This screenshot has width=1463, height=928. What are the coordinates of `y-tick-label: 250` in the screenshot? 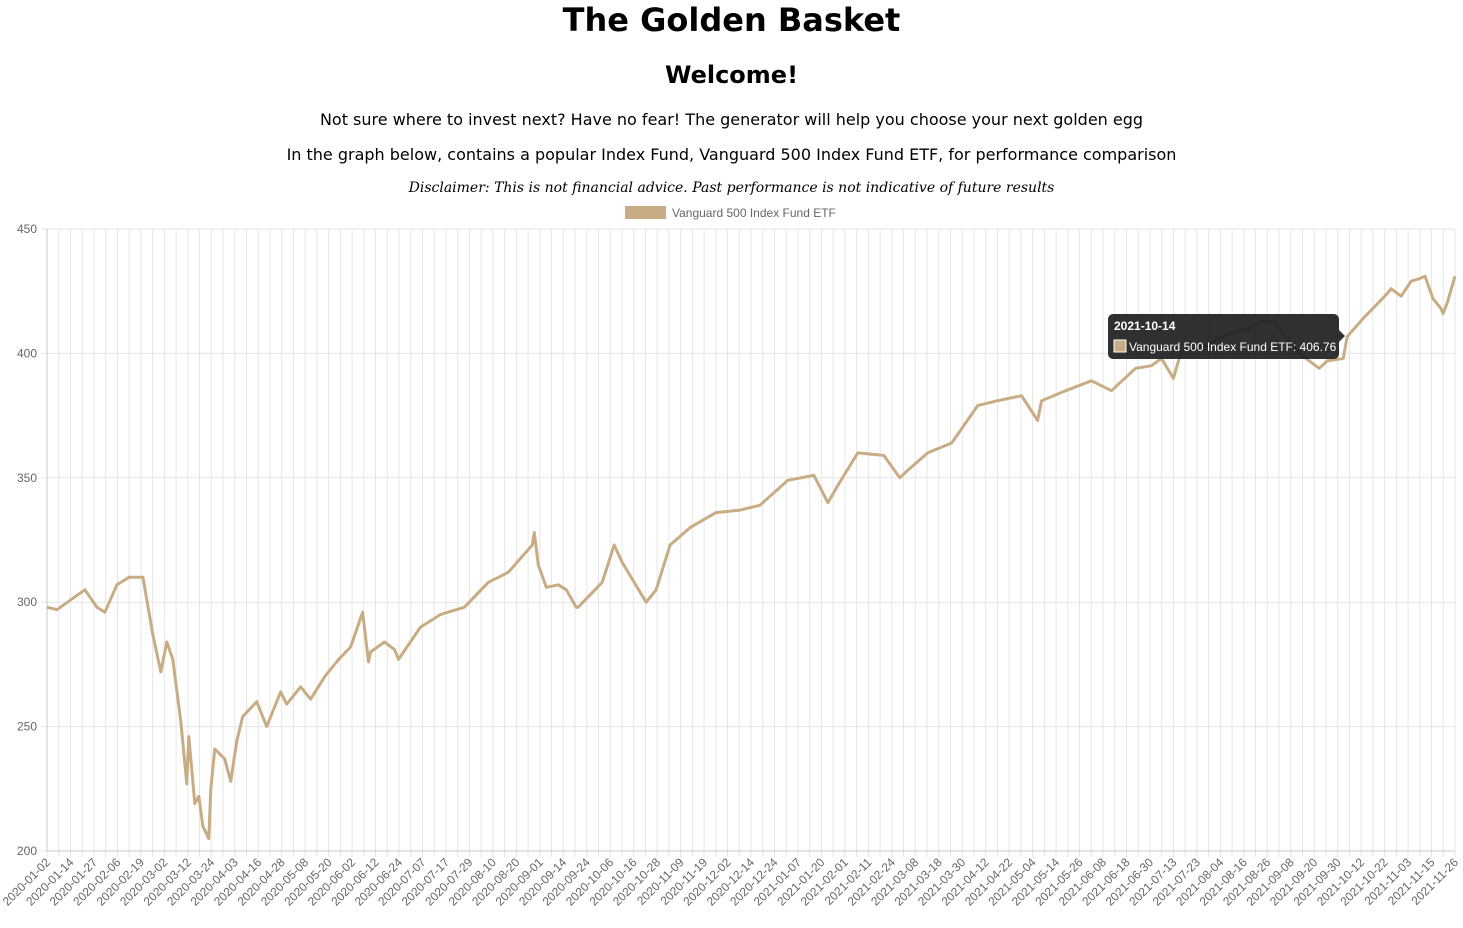 It's located at (27, 727).